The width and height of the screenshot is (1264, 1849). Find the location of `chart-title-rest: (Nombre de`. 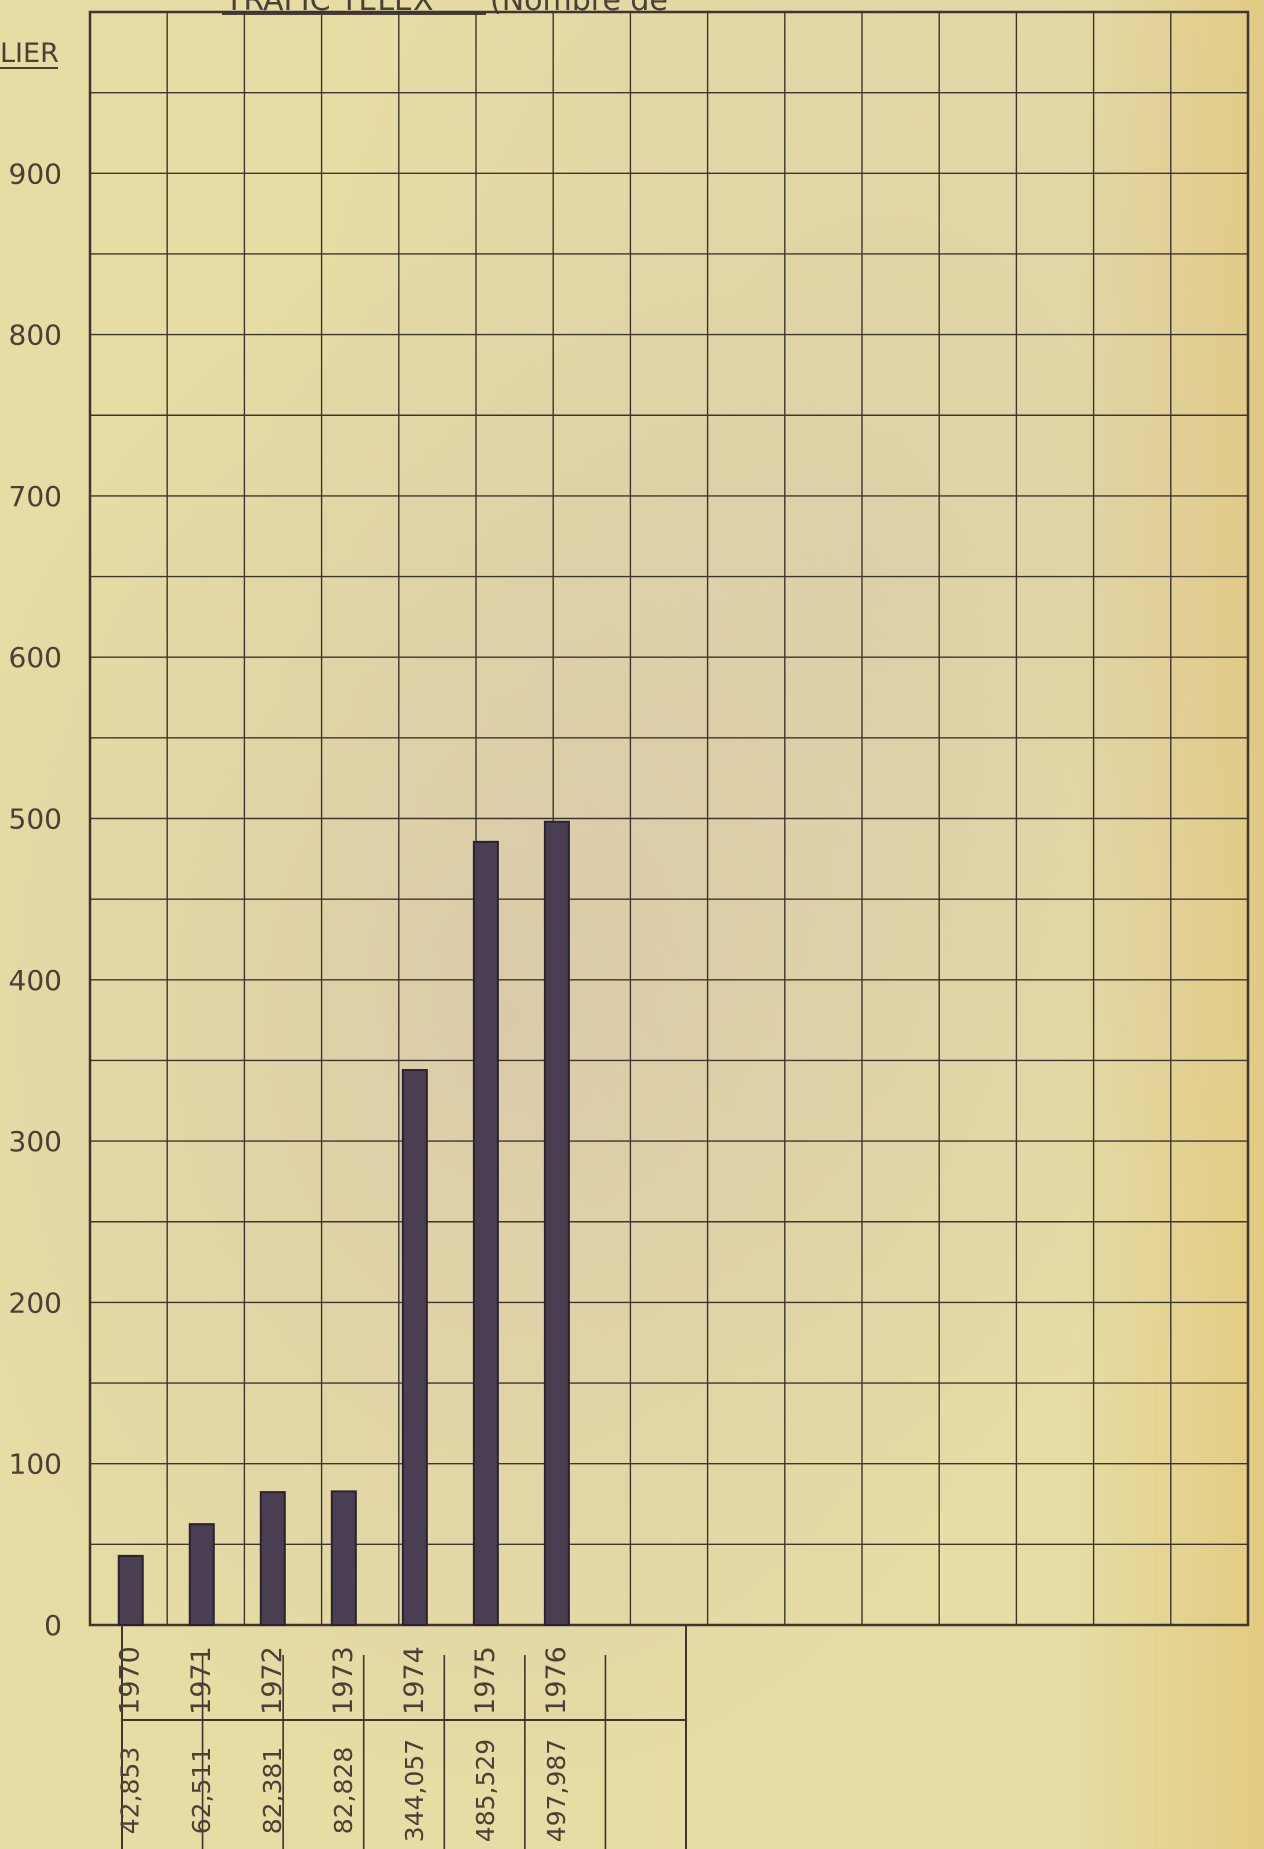

chart-title-rest: (Nombre de is located at coordinates (579, 9).